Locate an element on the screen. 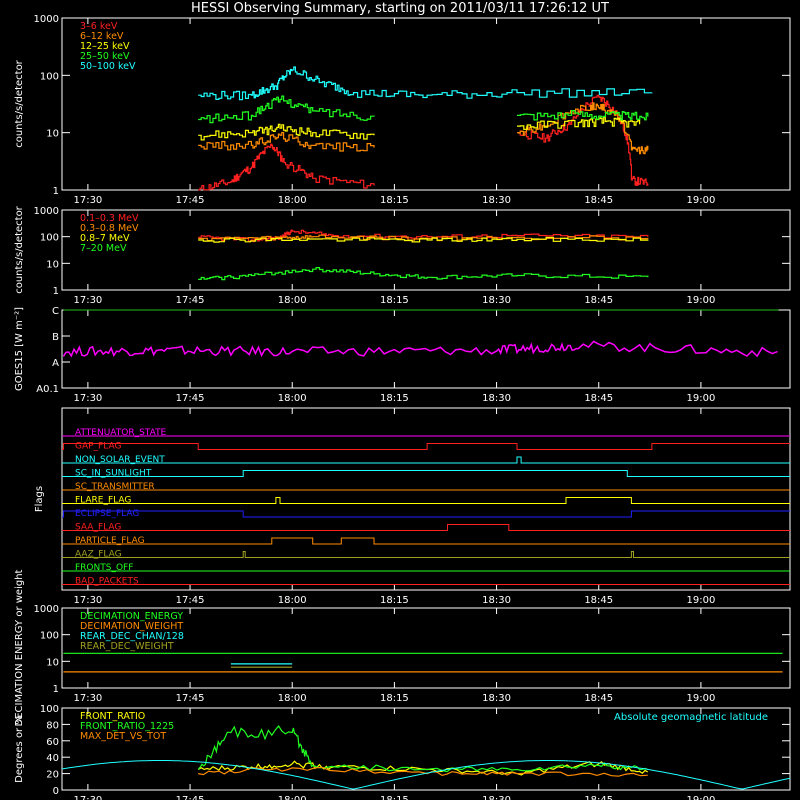 The width and height of the screenshot is (800, 800). legend-entry: 7–20 MeV is located at coordinates (103, 248).